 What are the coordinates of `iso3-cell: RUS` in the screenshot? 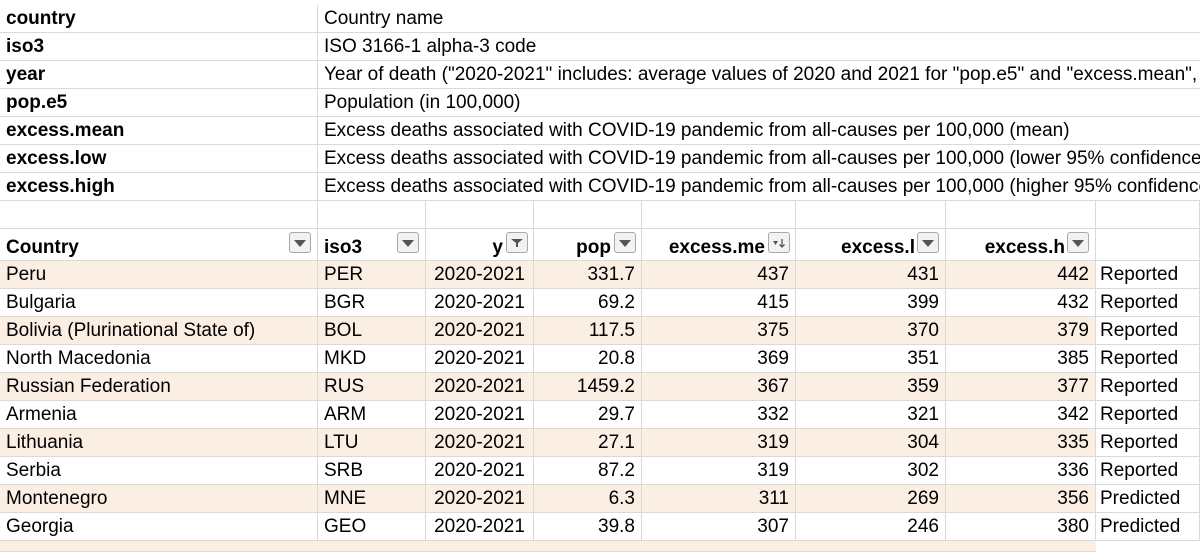 It's located at (372, 387).